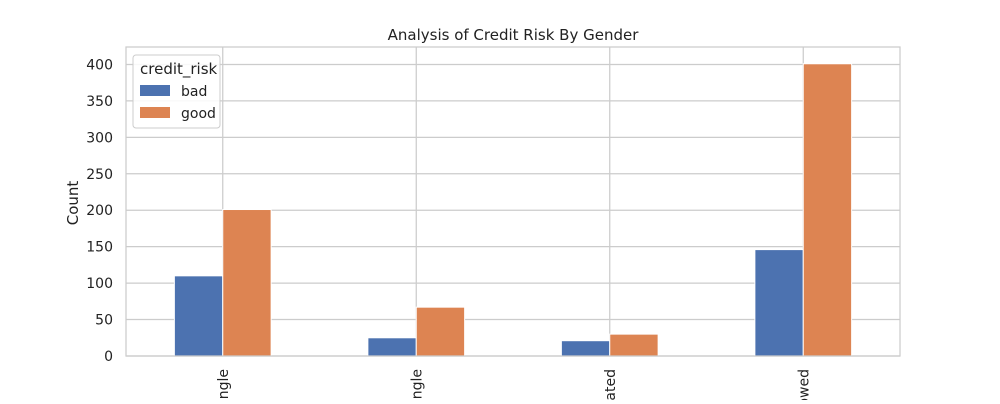  Describe the element at coordinates (194, 92) in the screenshot. I see `legend-label-bad: bad` at that location.